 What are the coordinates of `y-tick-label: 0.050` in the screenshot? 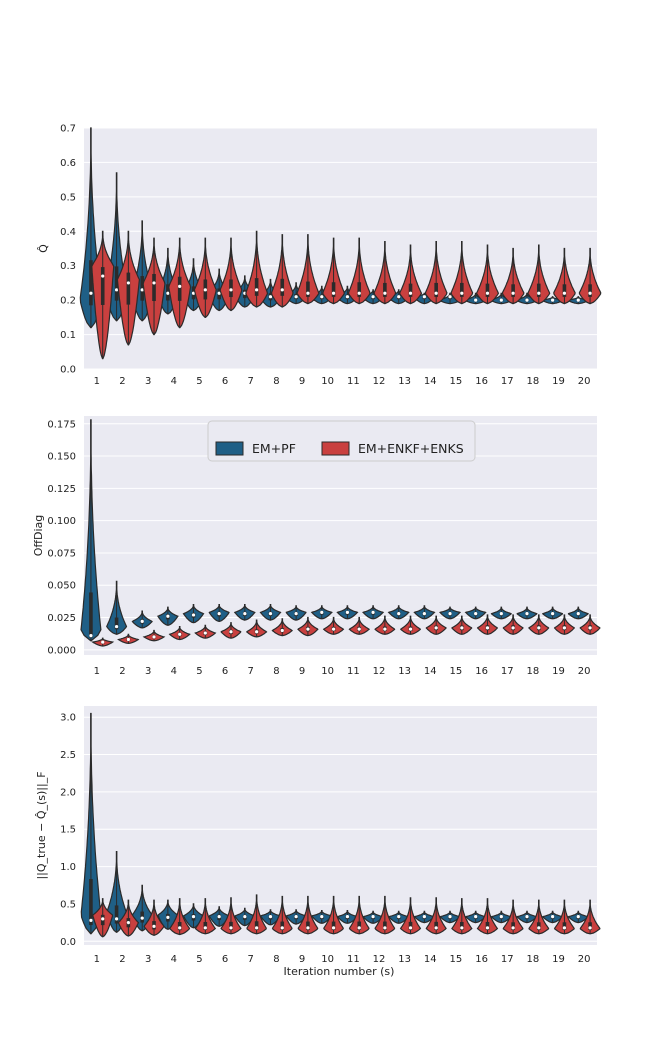 It's located at (61, 586).